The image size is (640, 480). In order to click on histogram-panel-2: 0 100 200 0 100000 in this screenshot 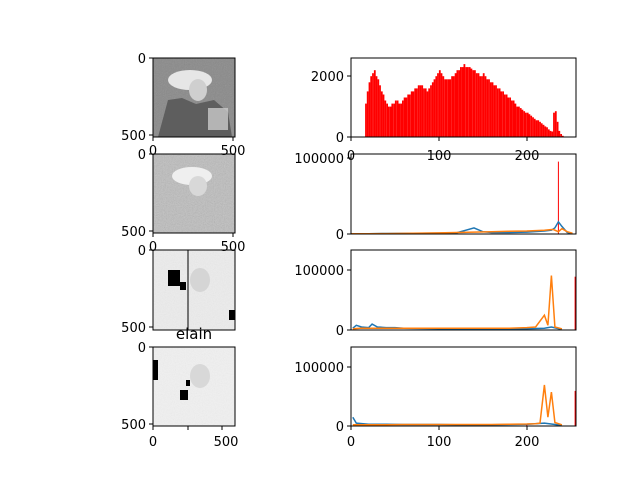, I will do `click(435, 190)`.